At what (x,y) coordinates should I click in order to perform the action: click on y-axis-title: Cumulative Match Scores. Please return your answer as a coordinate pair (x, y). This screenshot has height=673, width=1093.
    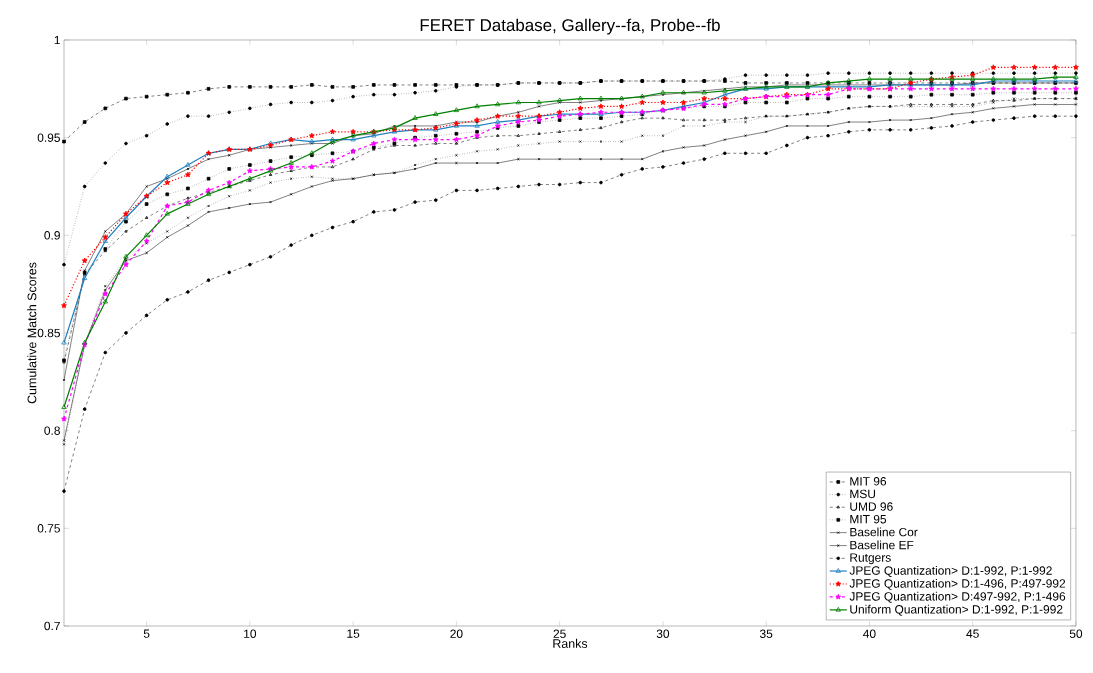
    Looking at the image, I should click on (32, 333).